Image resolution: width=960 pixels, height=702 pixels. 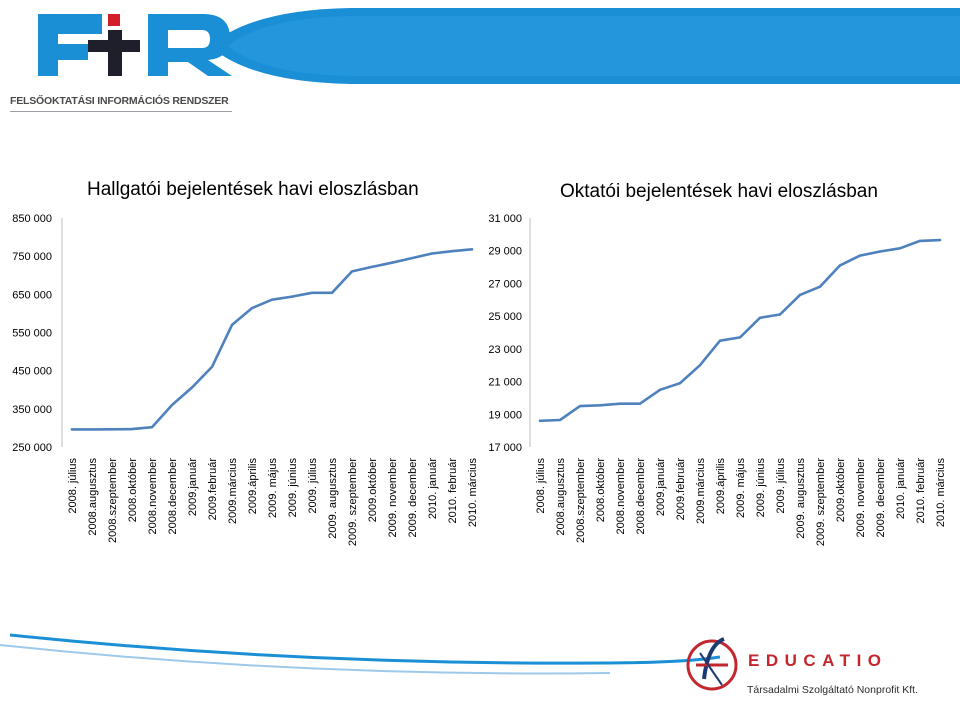 I want to click on footer-swoosh, so click(x=369, y=662).